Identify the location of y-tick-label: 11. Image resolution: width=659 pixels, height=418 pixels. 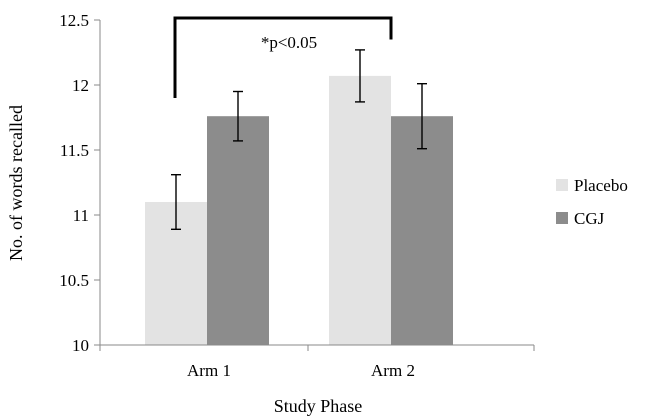
(81, 215).